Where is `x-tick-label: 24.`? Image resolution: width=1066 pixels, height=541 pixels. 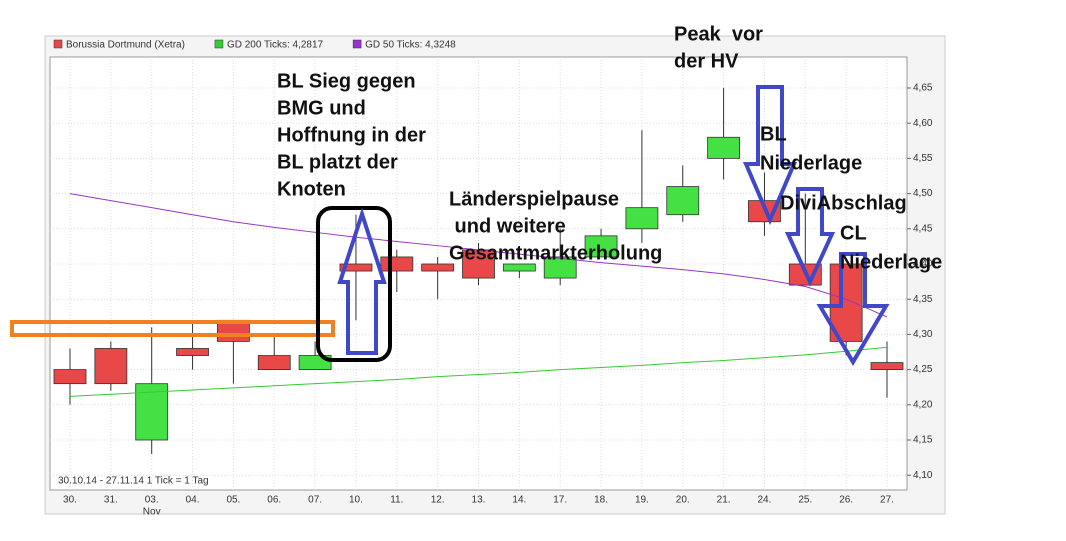
x-tick-label: 24. is located at coordinates (764, 500).